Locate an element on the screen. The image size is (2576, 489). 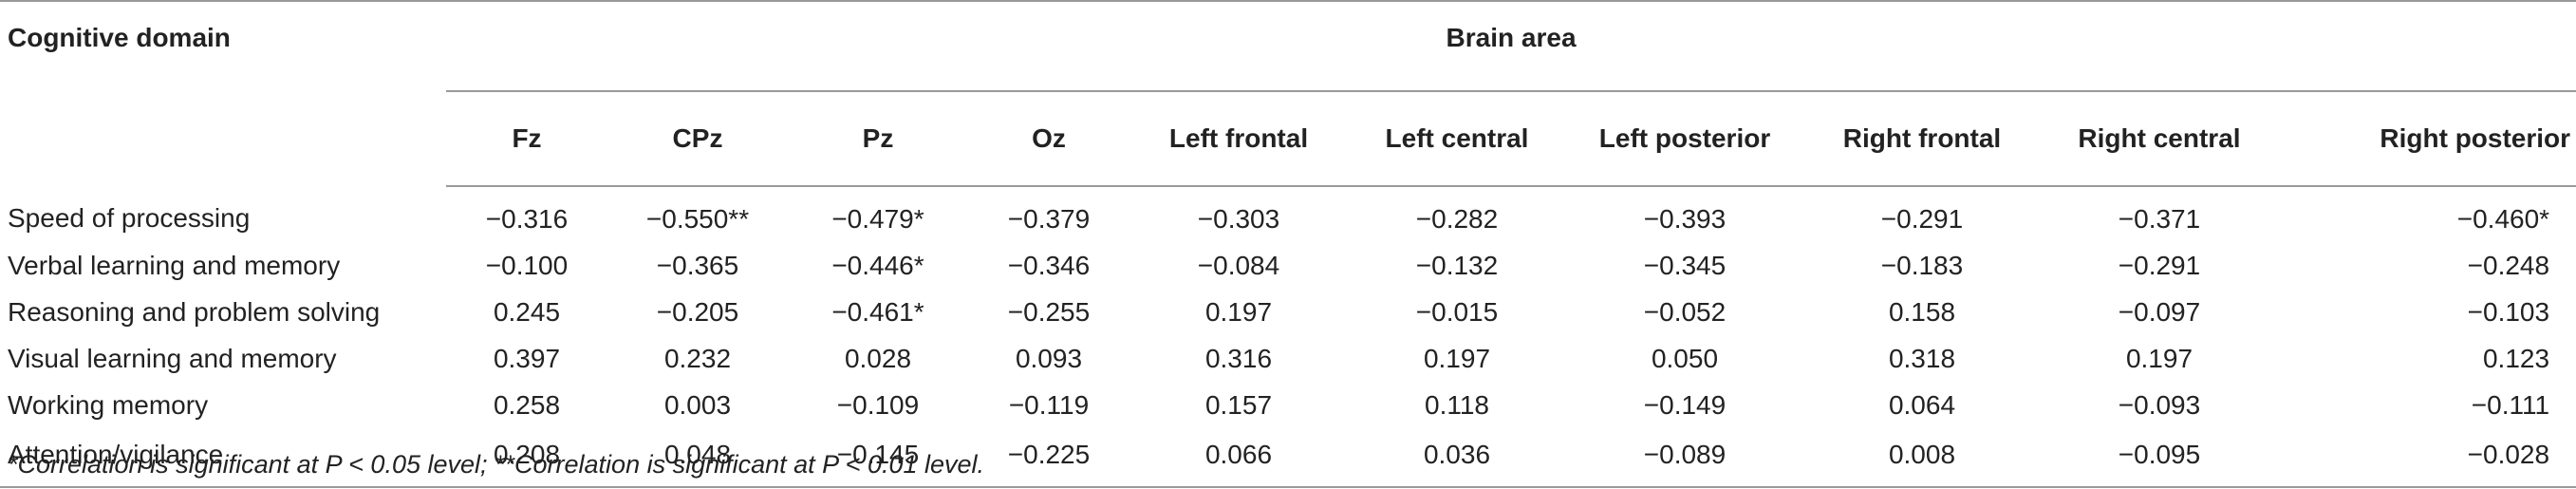
table-cell: −0.109 is located at coordinates (878, 405).